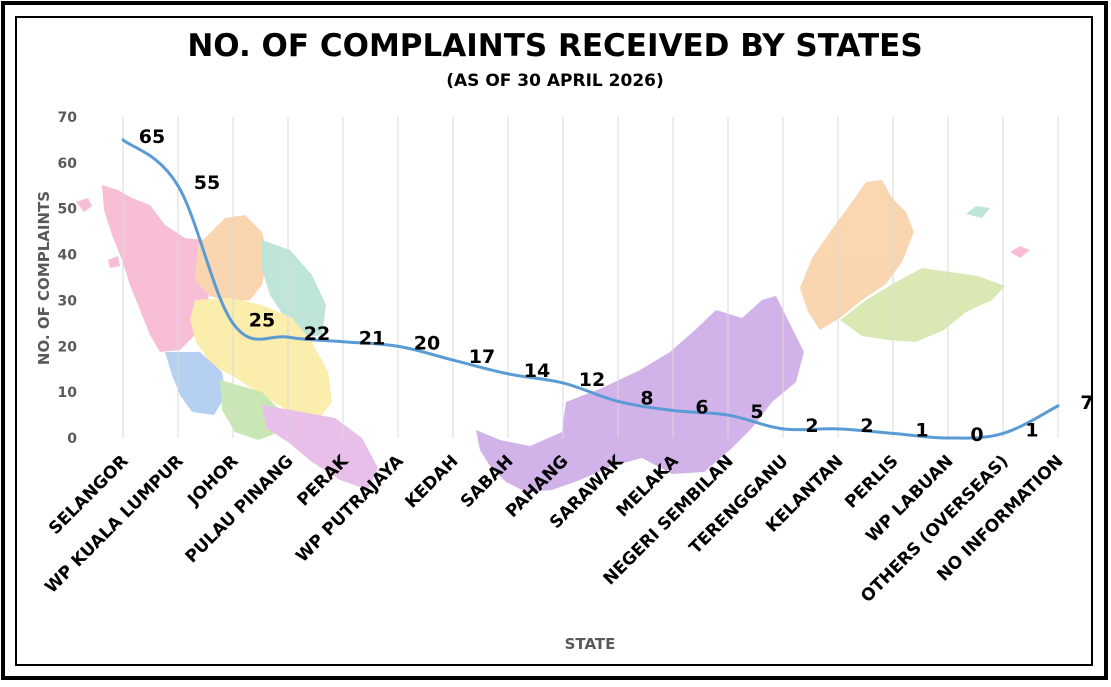 The image size is (1111, 687). What do you see at coordinates (68, 164) in the screenshot?
I see `y-tick-label: 60` at bounding box center [68, 164].